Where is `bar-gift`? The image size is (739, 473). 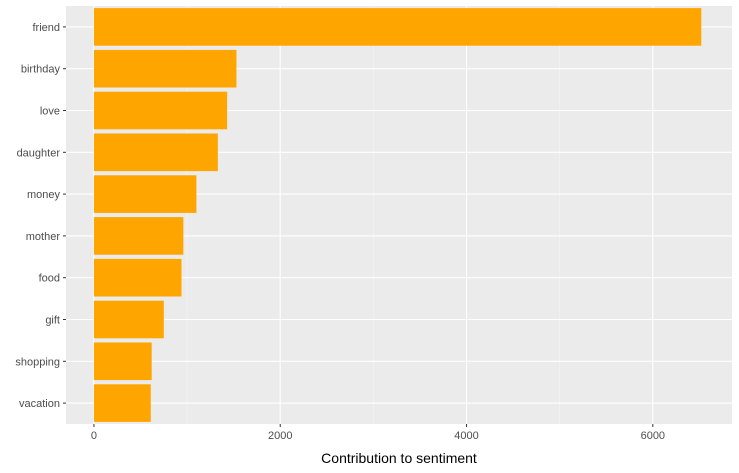
bar-gift is located at coordinates (128, 319).